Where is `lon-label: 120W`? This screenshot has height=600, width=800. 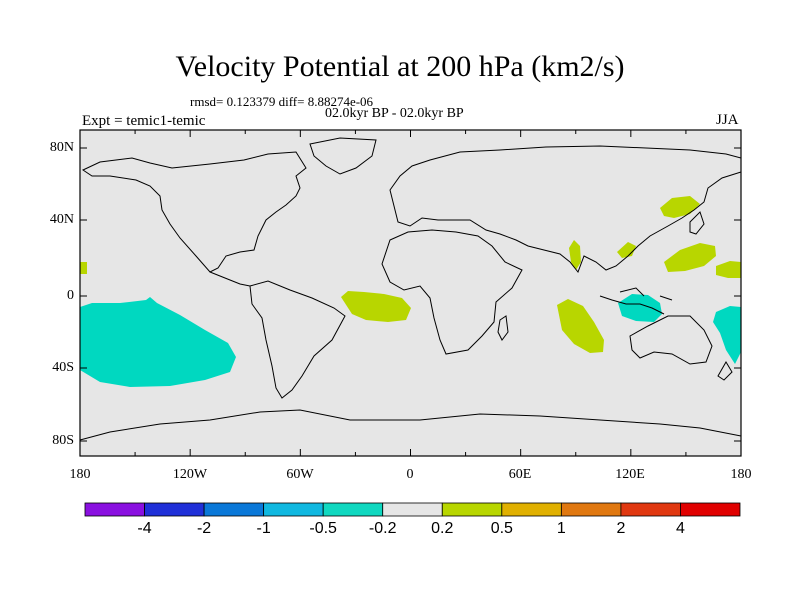
lon-label: 120W is located at coordinates (190, 474).